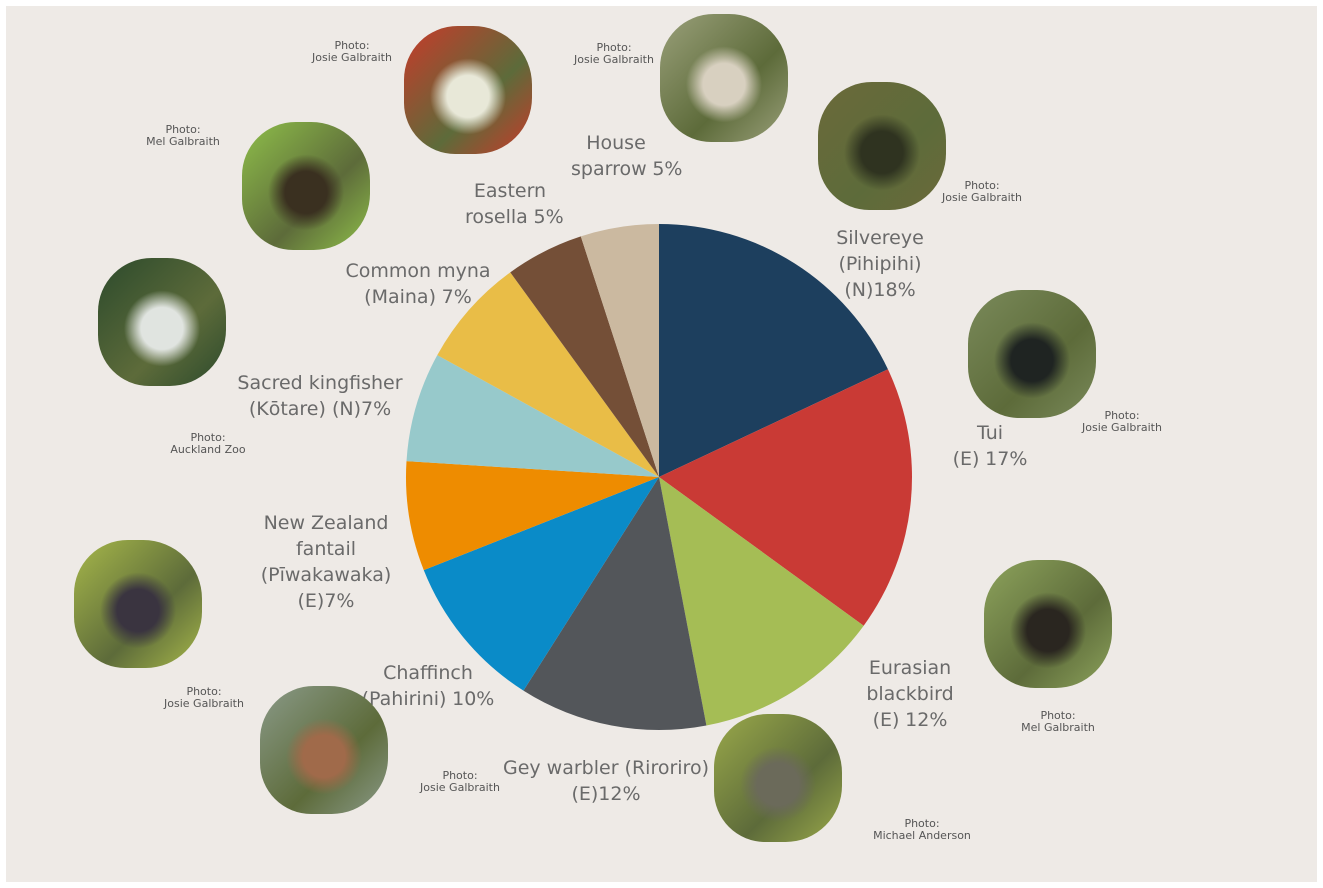 The height and width of the screenshot is (888, 1323). I want to click on category-name: Sacred kingfisher (Kōtare) (N), so click(320, 396).